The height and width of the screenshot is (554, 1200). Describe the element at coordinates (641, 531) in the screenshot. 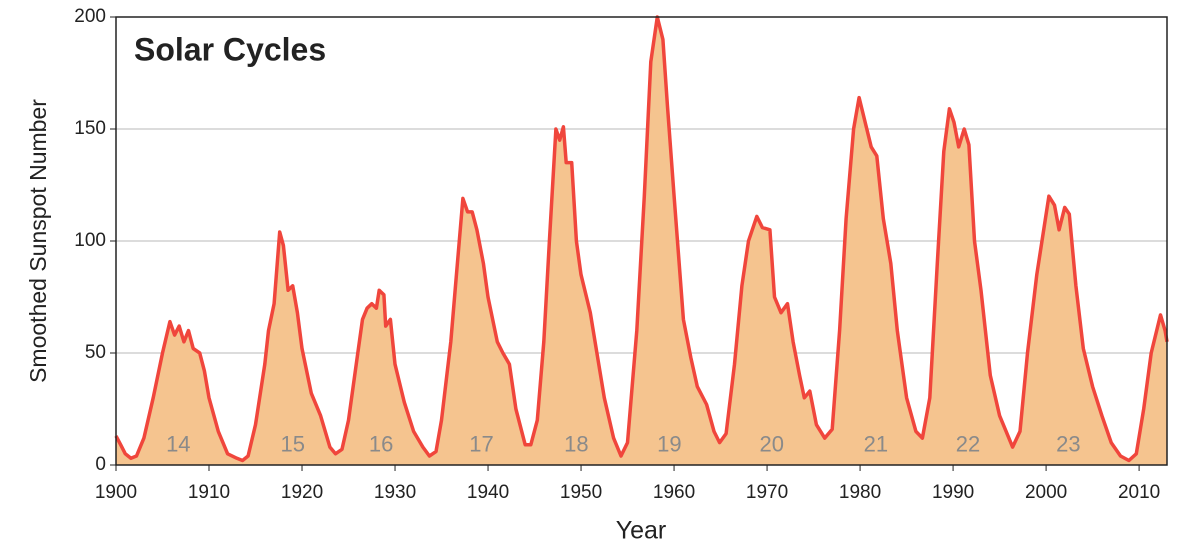

I see `x-axis-label: Year` at that location.